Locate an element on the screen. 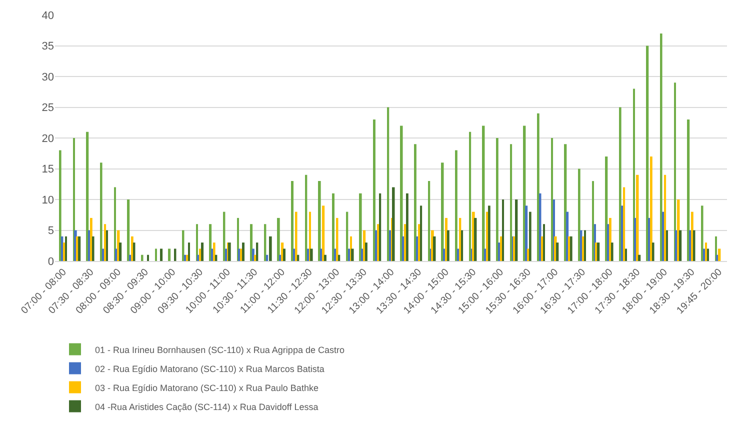 The width and height of the screenshot is (737, 431). y-tick-label: 25 is located at coordinates (48, 108).